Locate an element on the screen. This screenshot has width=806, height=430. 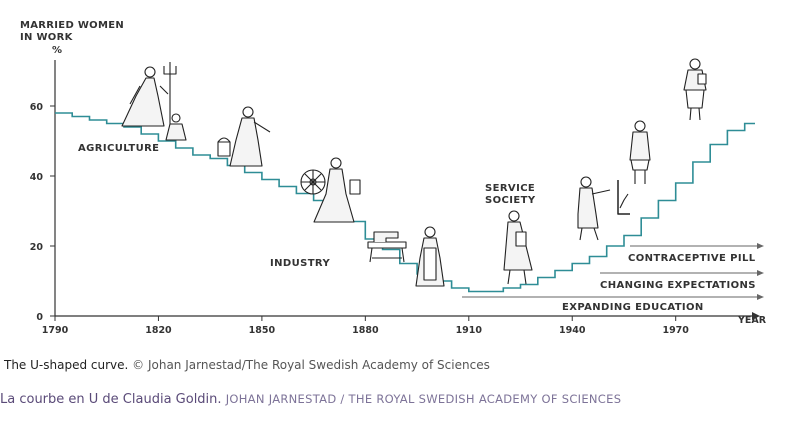
woman-at-chart-icon is located at coordinates (603, 208).